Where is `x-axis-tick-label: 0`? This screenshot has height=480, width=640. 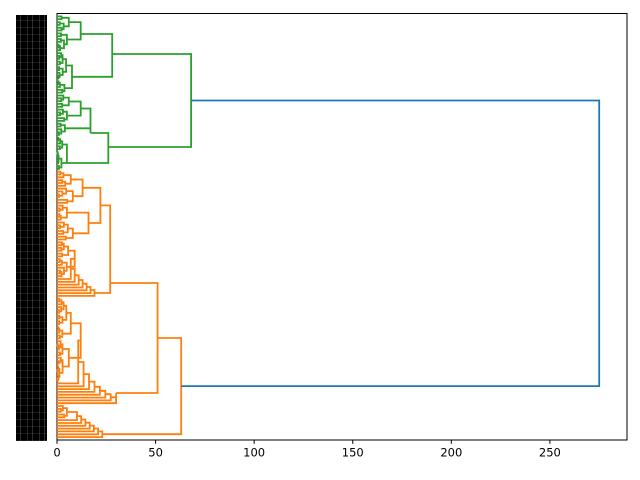 x-axis-tick-label: 0 is located at coordinates (56, 453).